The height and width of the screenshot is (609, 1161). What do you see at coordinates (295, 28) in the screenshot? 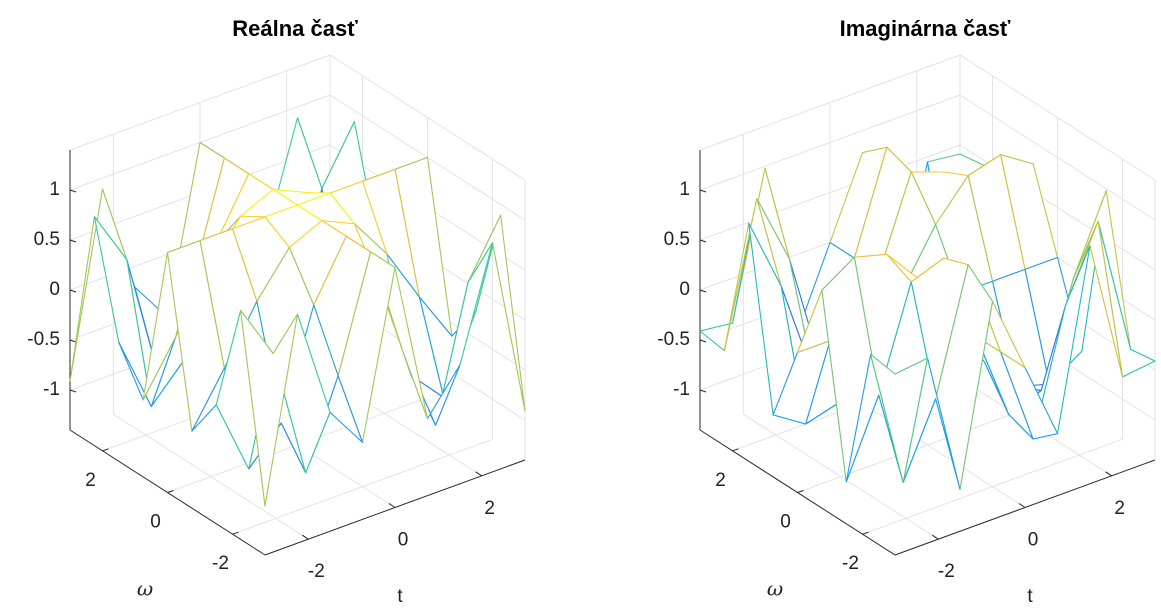
I see `chart-title: Reálna časť` at bounding box center [295, 28].